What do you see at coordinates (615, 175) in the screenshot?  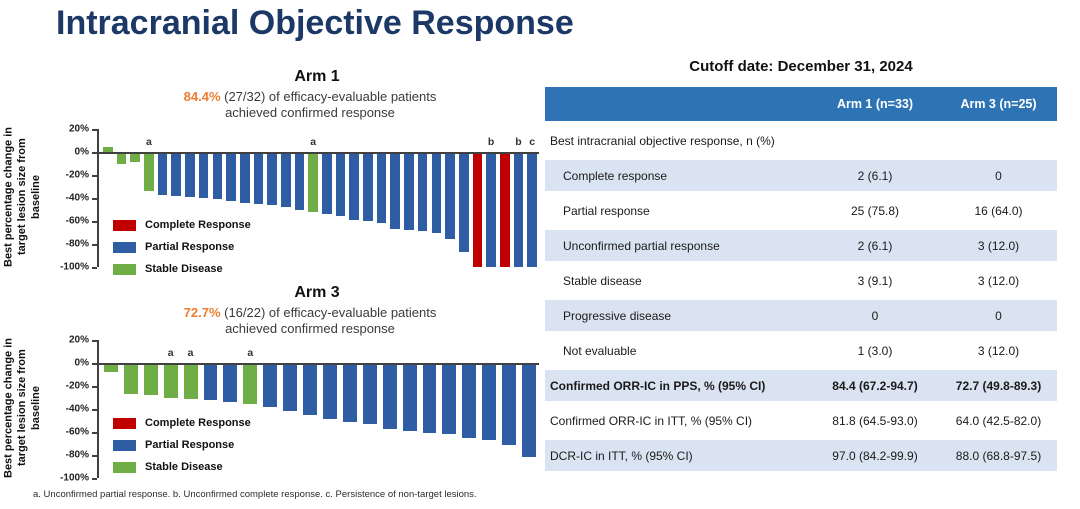 I see `row-label: Complete response` at bounding box center [615, 175].